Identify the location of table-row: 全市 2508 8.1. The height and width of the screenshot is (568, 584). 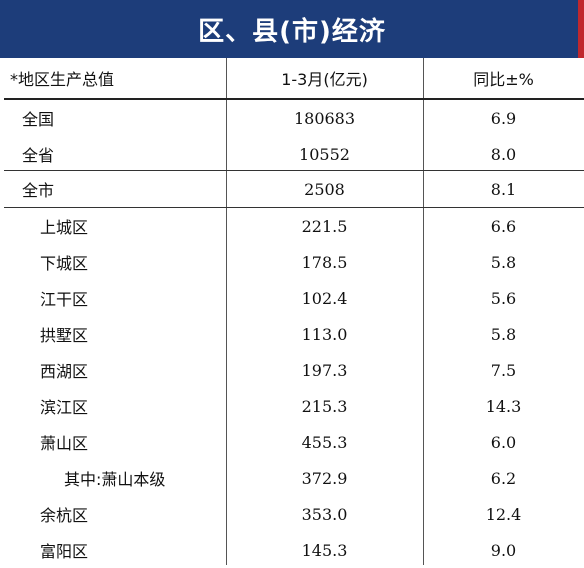
(294, 189).